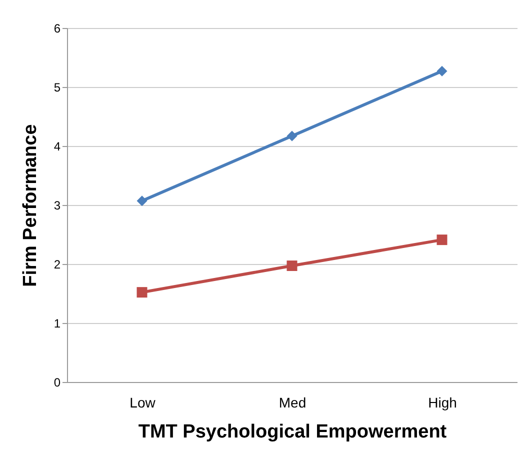  Describe the element at coordinates (30, 205) in the screenshot. I see `y-axis-title: Firm Performance` at that location.